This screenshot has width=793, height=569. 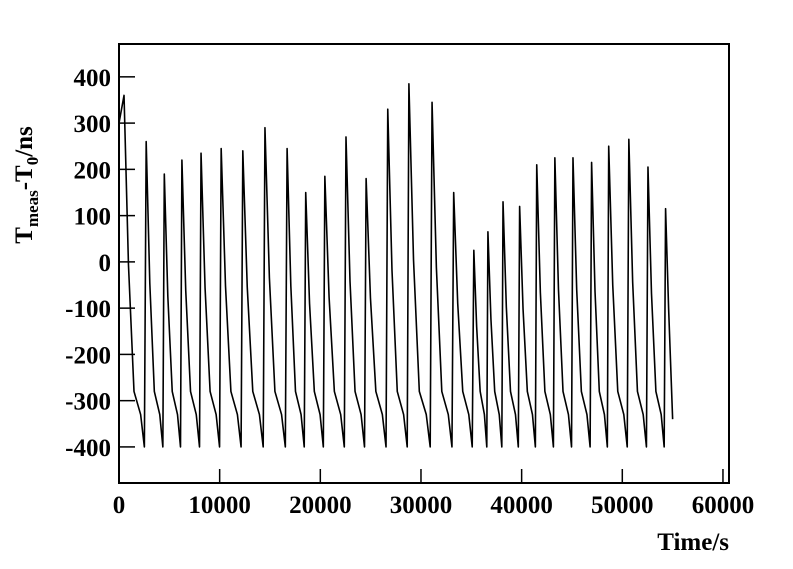 What do you see at coordinates (622, 505) in the screenshot?
I see `x-tick-label: 50000` at bounding box center [622, 505].